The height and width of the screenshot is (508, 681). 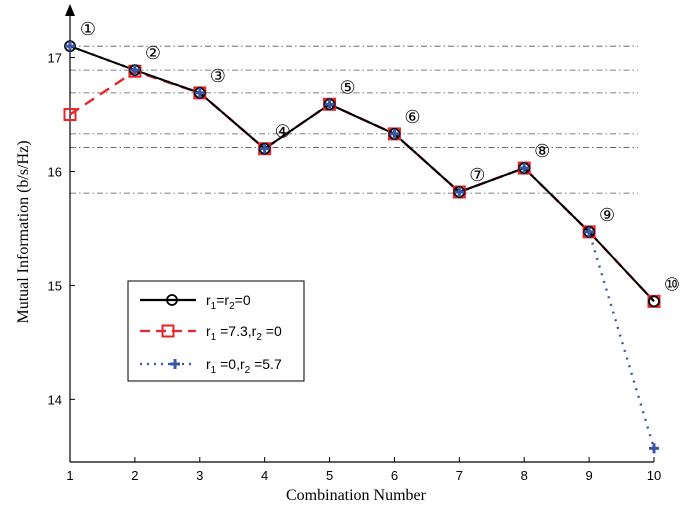 I want to click on y-tick-label: 17, so click(x=55, y=58).